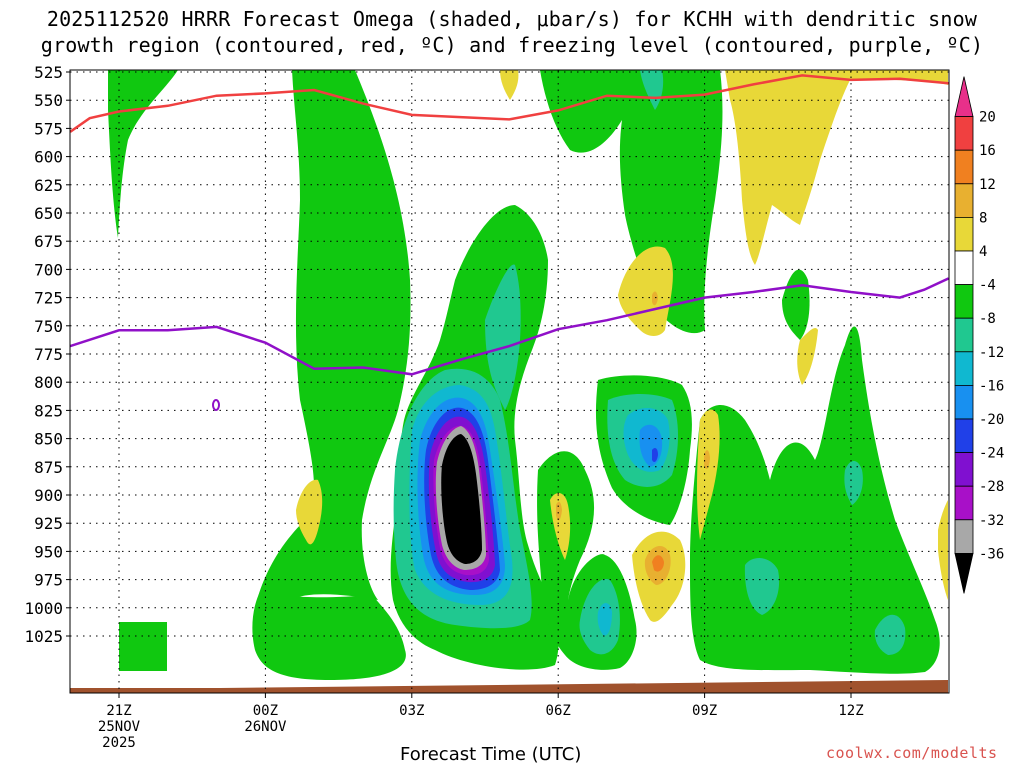 The height and width of the screenshot is (768, 1024). What do you see at coordinates (912, 753) in the screenshot?
I see `credit-link: coolwx.com/modelts` at bounding box center [912, 753].